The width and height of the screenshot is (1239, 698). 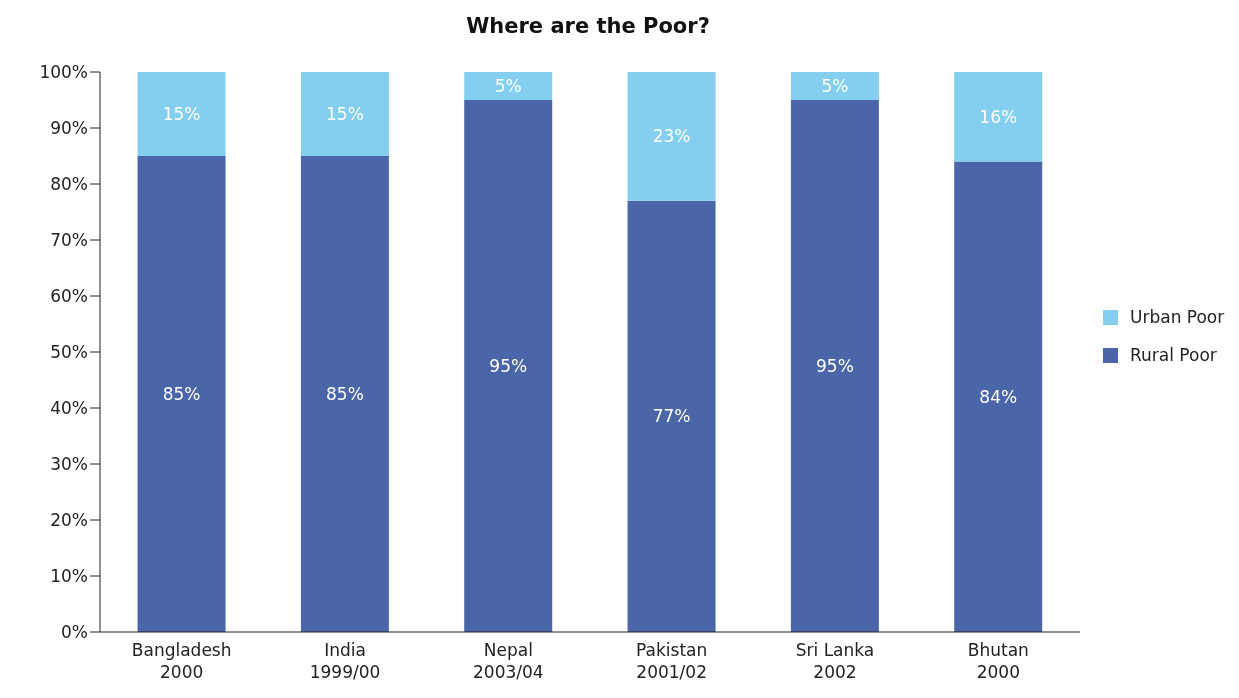 I want to click on data-label: 84%, so click(x=998, y=396).